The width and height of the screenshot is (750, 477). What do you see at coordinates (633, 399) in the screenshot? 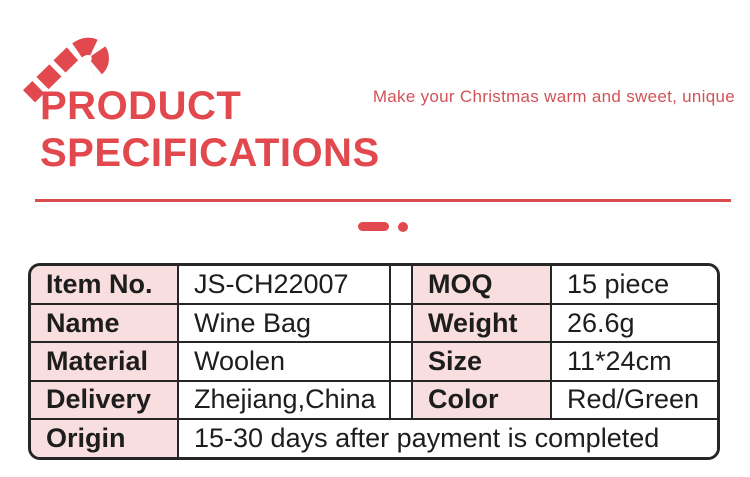
I see `spec-value: Red/Green` at bounding box center [633, 399].